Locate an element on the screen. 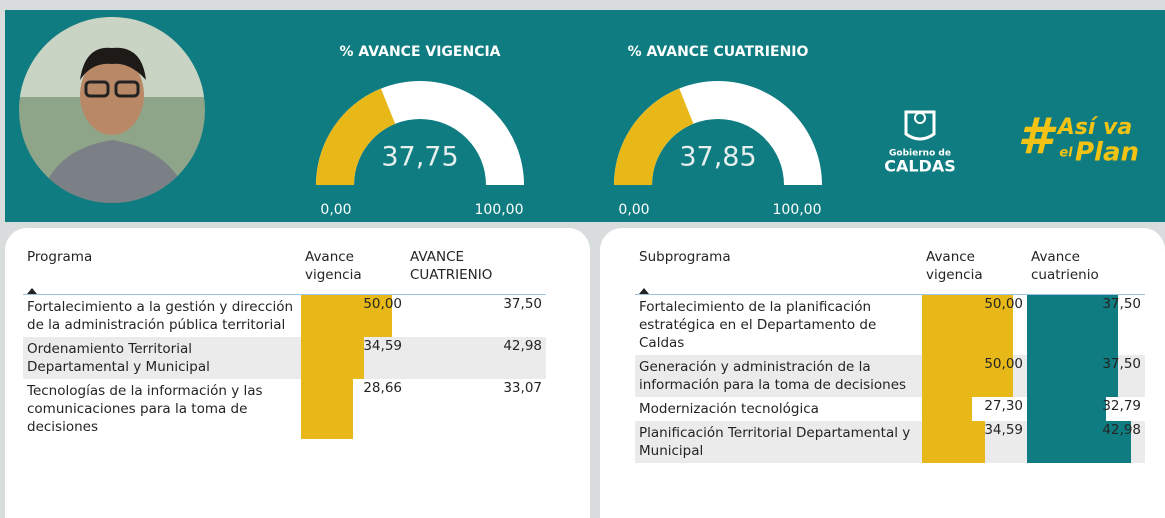 Image resolution: width=1165 pixels, height=518 pixels. logo-text: CALDAS is located at coordinates (920, 166).